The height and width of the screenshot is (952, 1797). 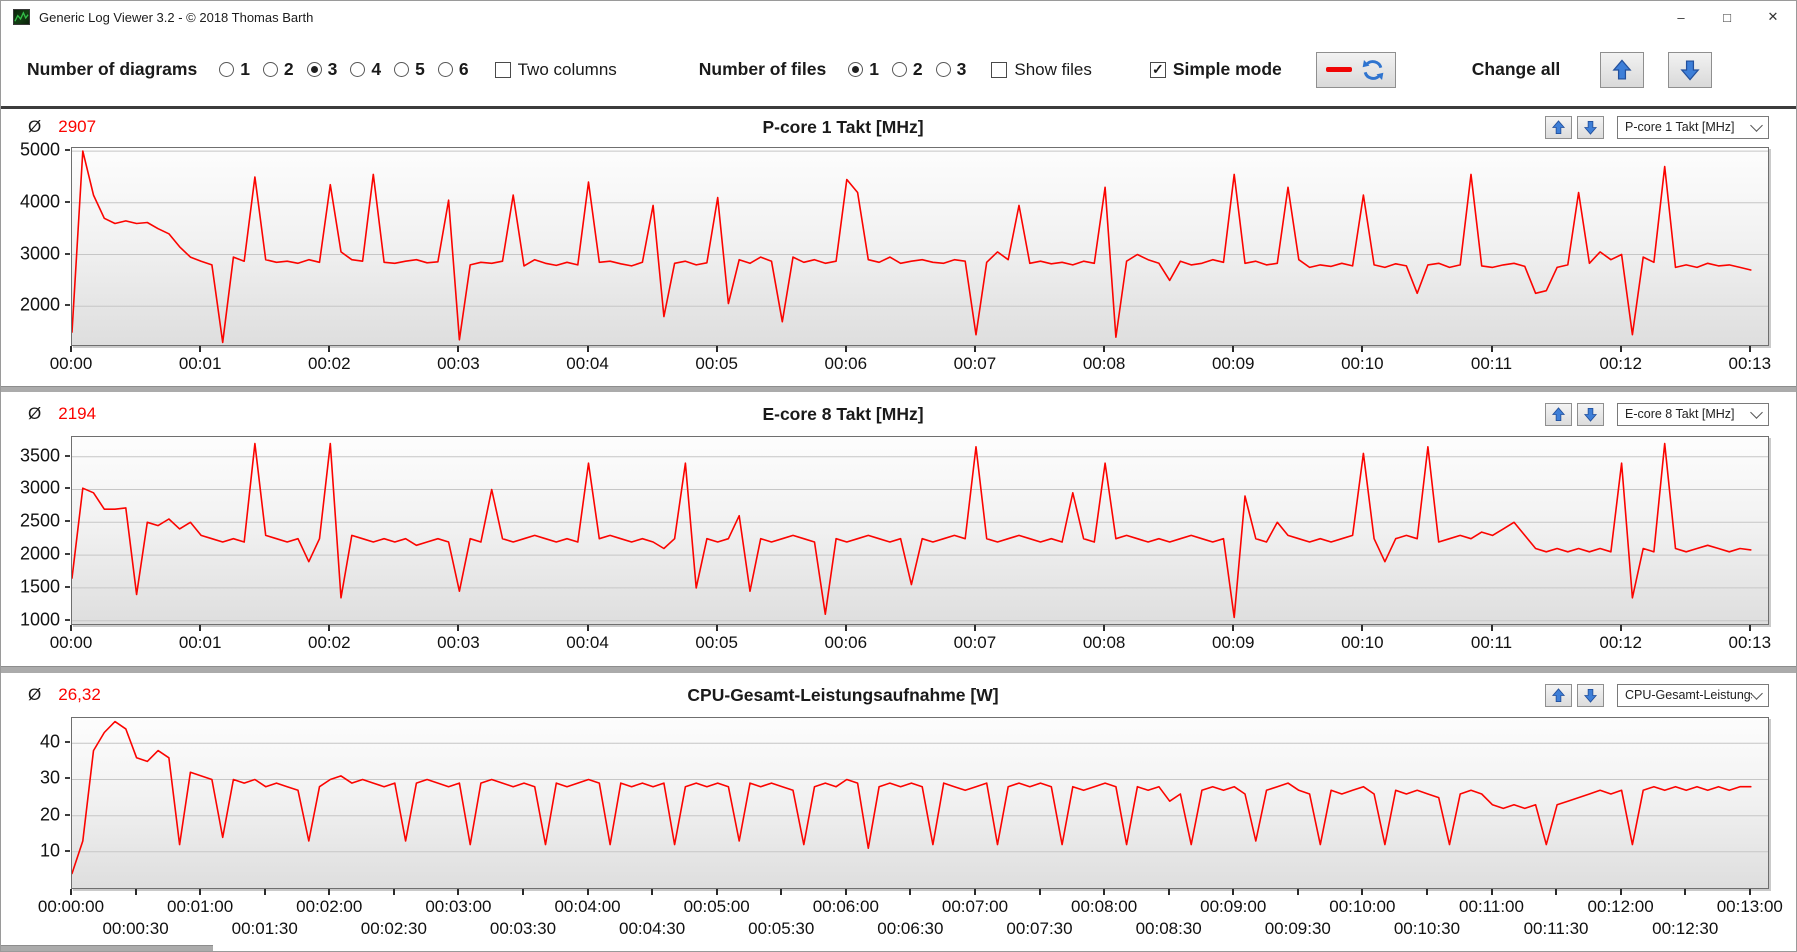 What do you see at coordinates (87, 127) in the screenshot?
I see `average-readout: Ø 2907` at bounding box center [87, 127].